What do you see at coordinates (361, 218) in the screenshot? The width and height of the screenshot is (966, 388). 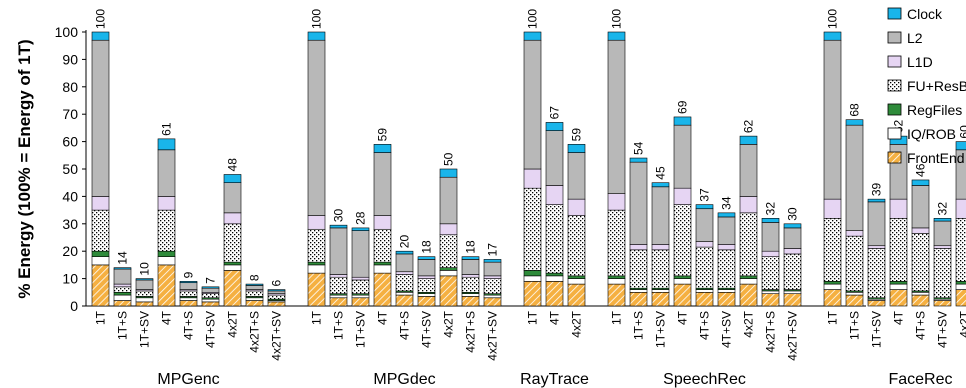 I see `bar-total-label: 28` at bounding box center [361, 218].